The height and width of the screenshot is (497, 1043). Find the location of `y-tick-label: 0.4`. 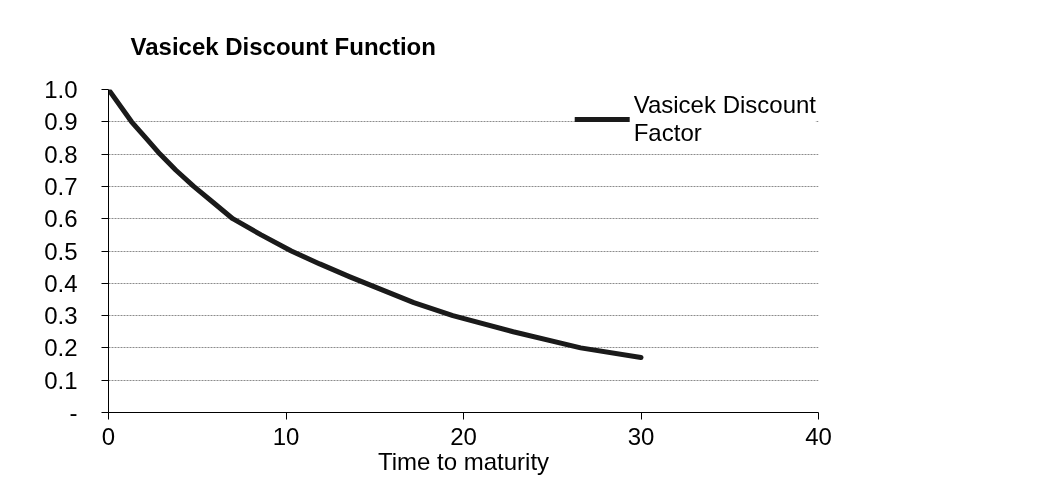

y-tick-label: 0.4 is located at coordinates (61, 283).